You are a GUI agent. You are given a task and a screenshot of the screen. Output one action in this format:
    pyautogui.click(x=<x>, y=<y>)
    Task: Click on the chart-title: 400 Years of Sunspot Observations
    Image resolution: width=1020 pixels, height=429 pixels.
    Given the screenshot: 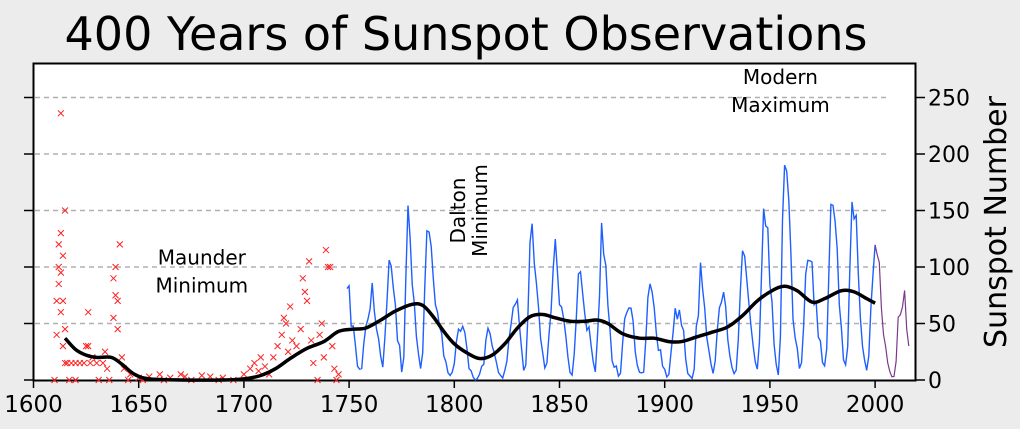 What is the action you would take?
    pyautogui.click(x=466, y=34)
    